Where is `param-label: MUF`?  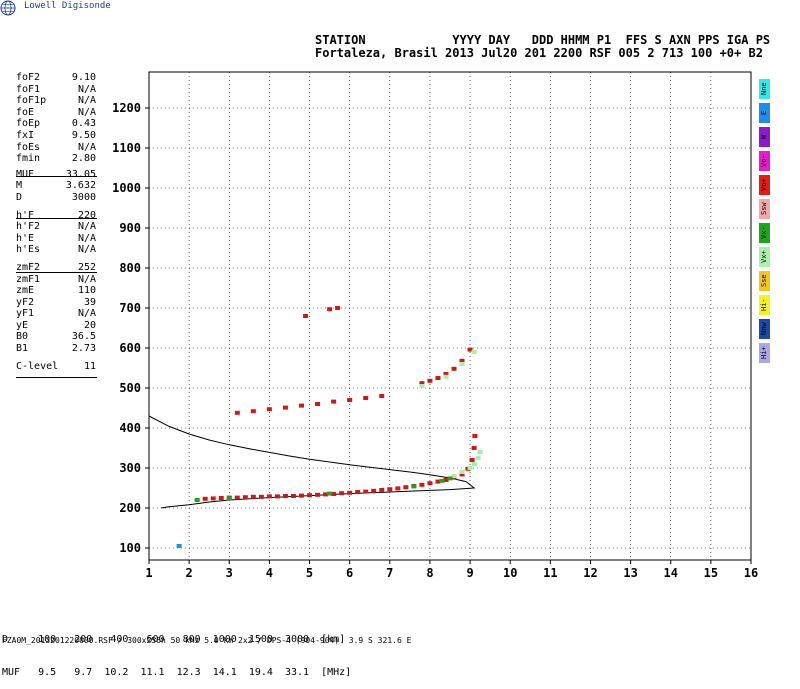 param-label: MUF is located at coordinates (25, 174).